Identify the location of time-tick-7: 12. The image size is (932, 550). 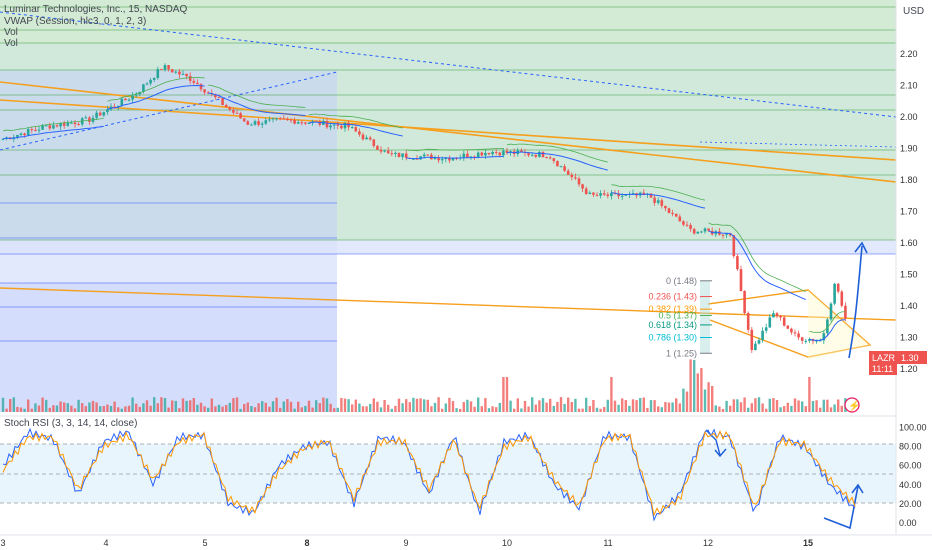
(708, 543).